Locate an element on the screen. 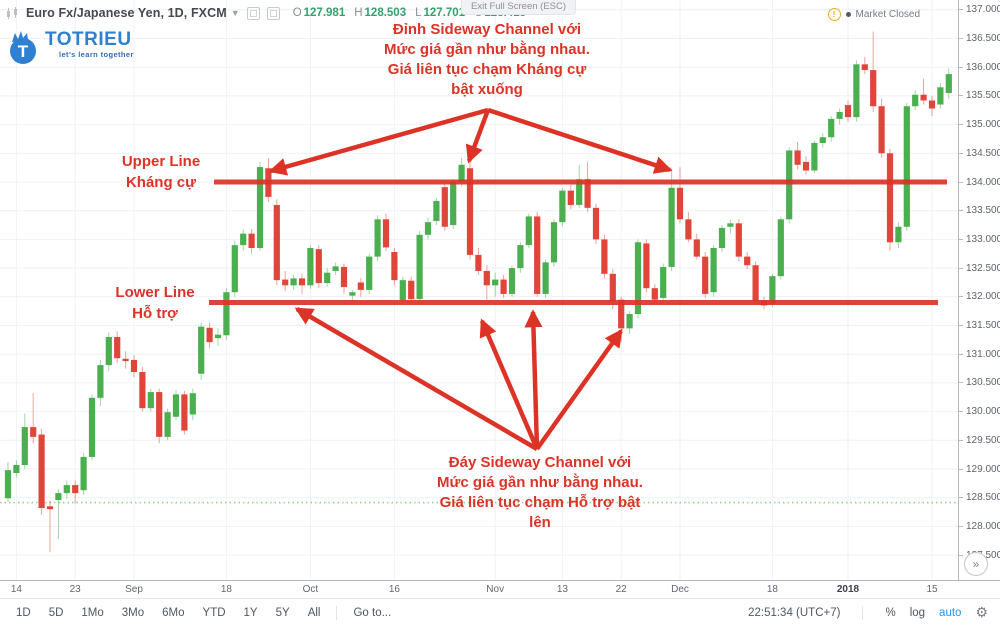  status-dot-icon is located at coordinates (848, 14).